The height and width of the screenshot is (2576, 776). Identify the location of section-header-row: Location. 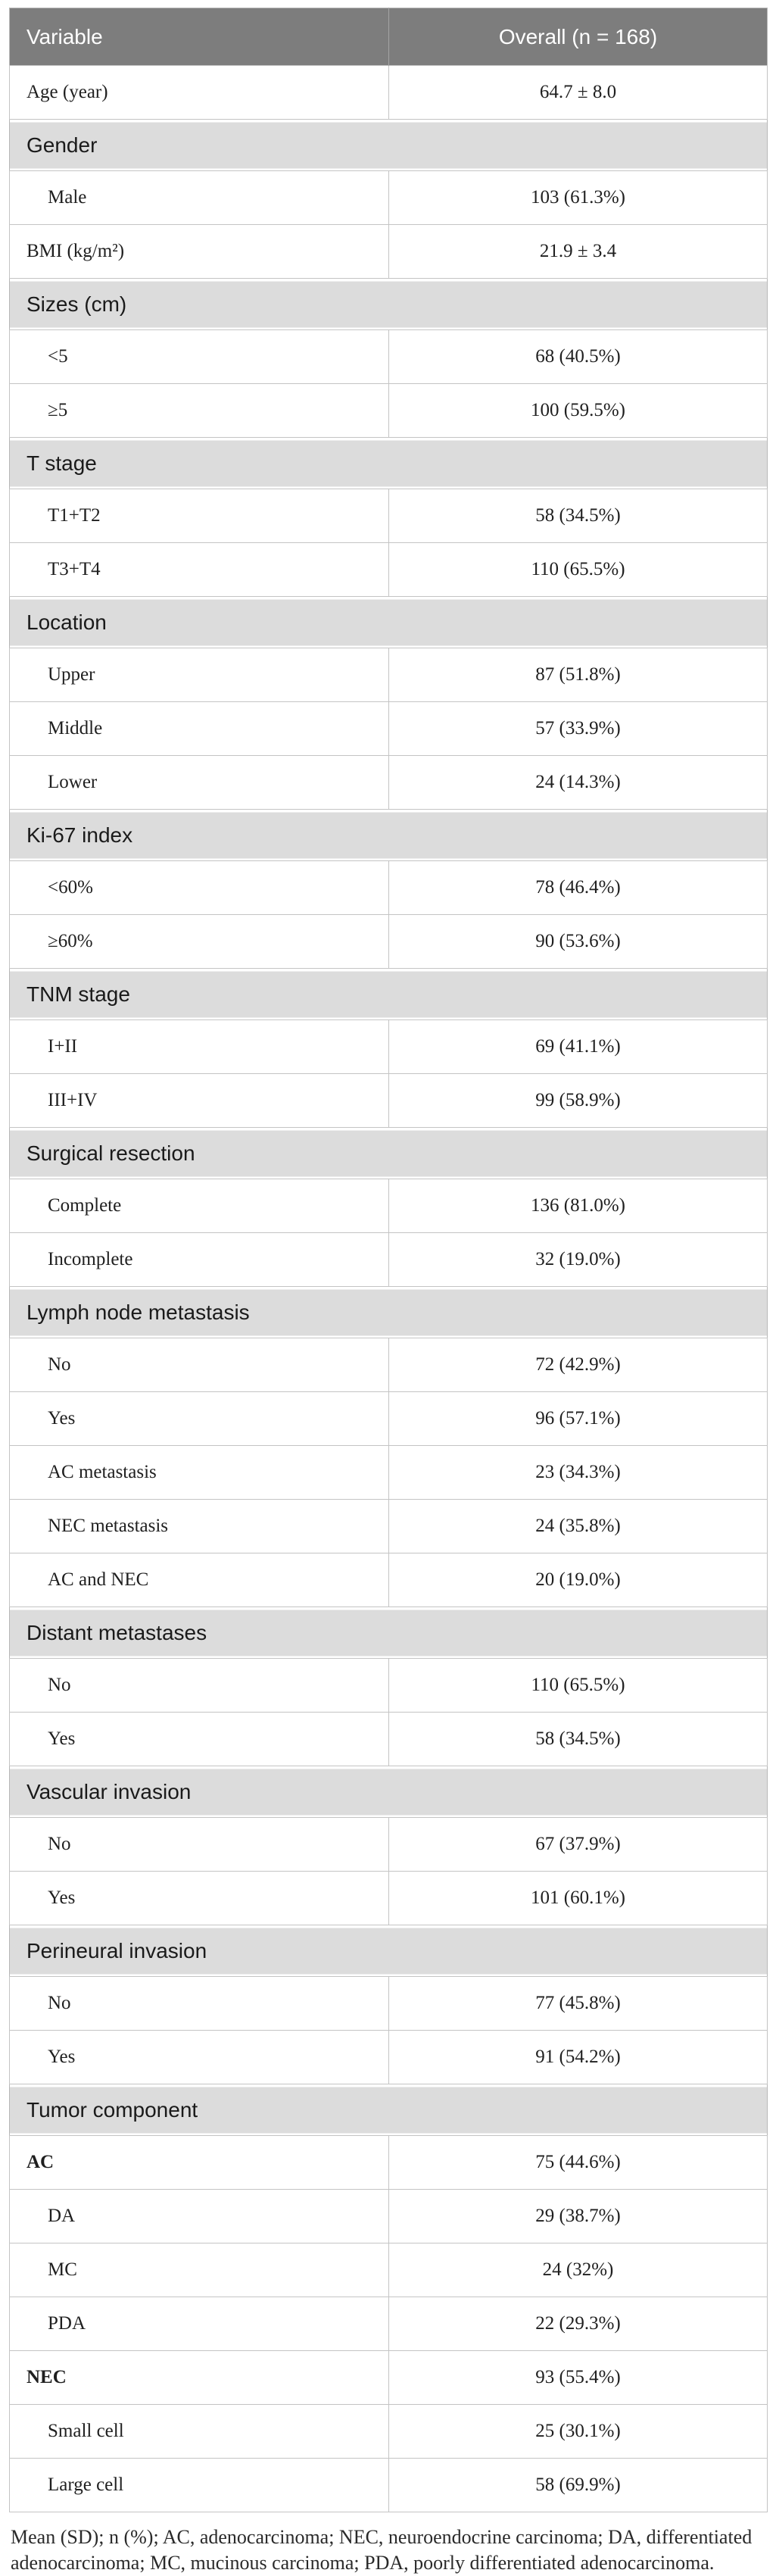
(388, 622).